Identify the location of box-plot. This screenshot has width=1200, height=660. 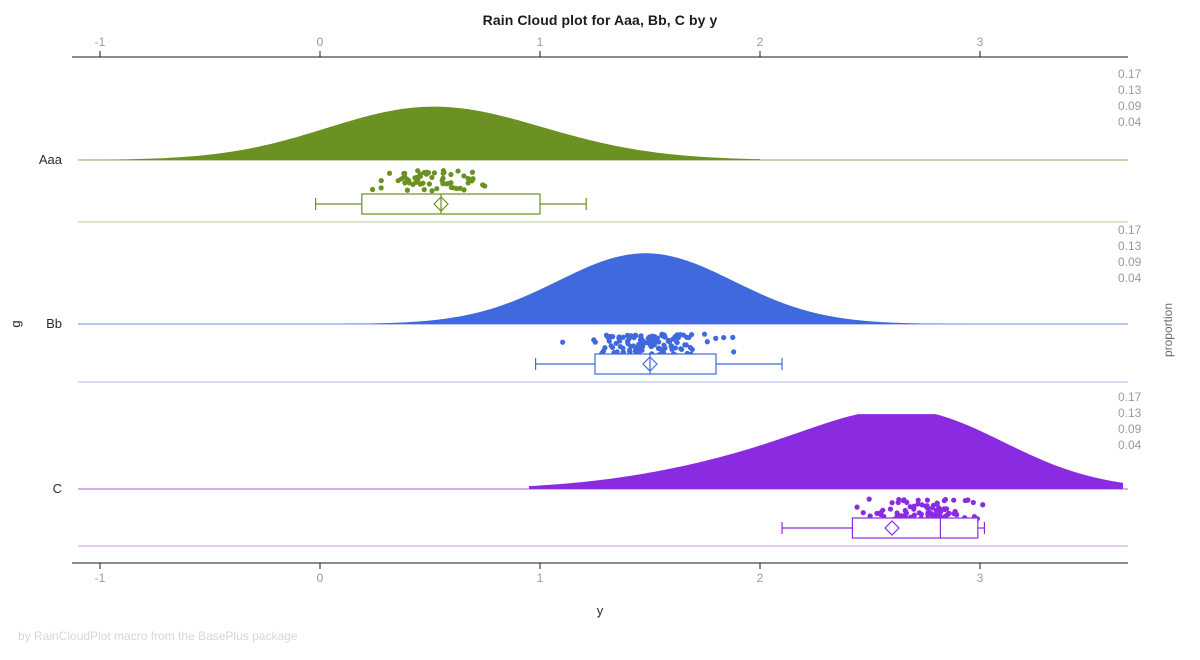
(883, 528).